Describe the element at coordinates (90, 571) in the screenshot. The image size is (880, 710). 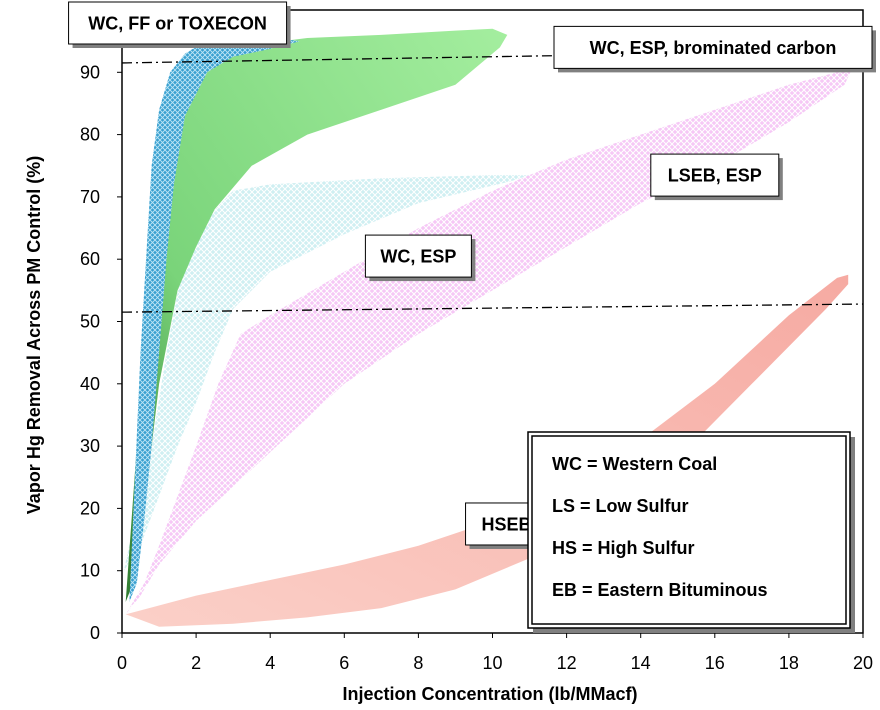
I see `y-tick-label: 10` at that location.